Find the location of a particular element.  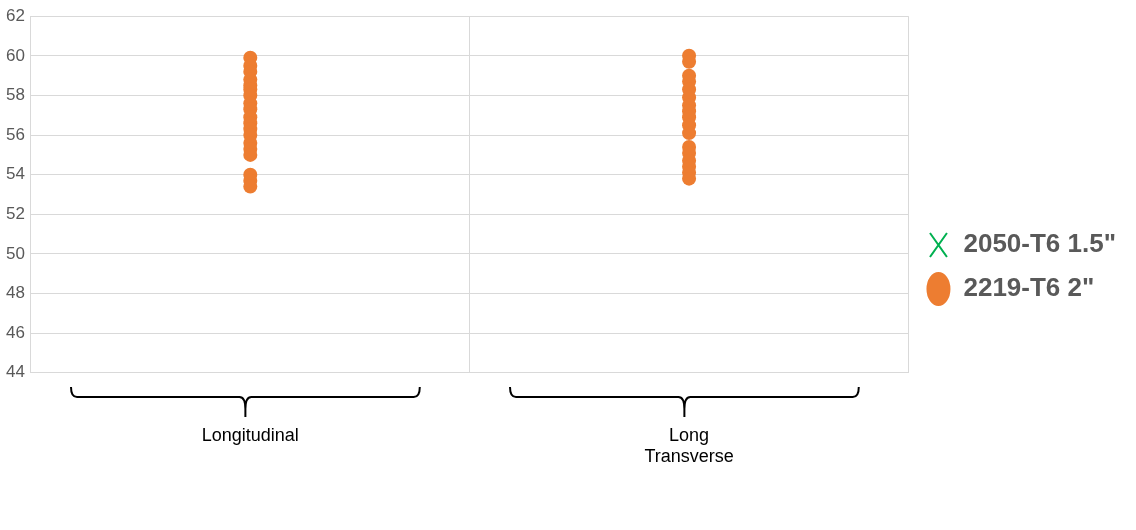

y-tick-label: 60 is located at coordinates (15, 55).